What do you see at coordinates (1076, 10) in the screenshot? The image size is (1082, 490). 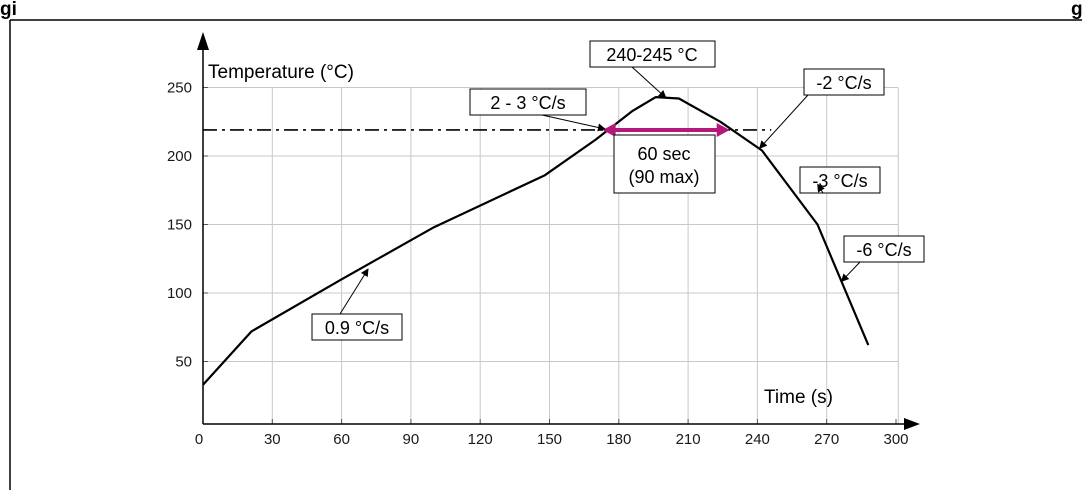 I see `caption-fragment-right: g` at bounding box center [1076, 10].